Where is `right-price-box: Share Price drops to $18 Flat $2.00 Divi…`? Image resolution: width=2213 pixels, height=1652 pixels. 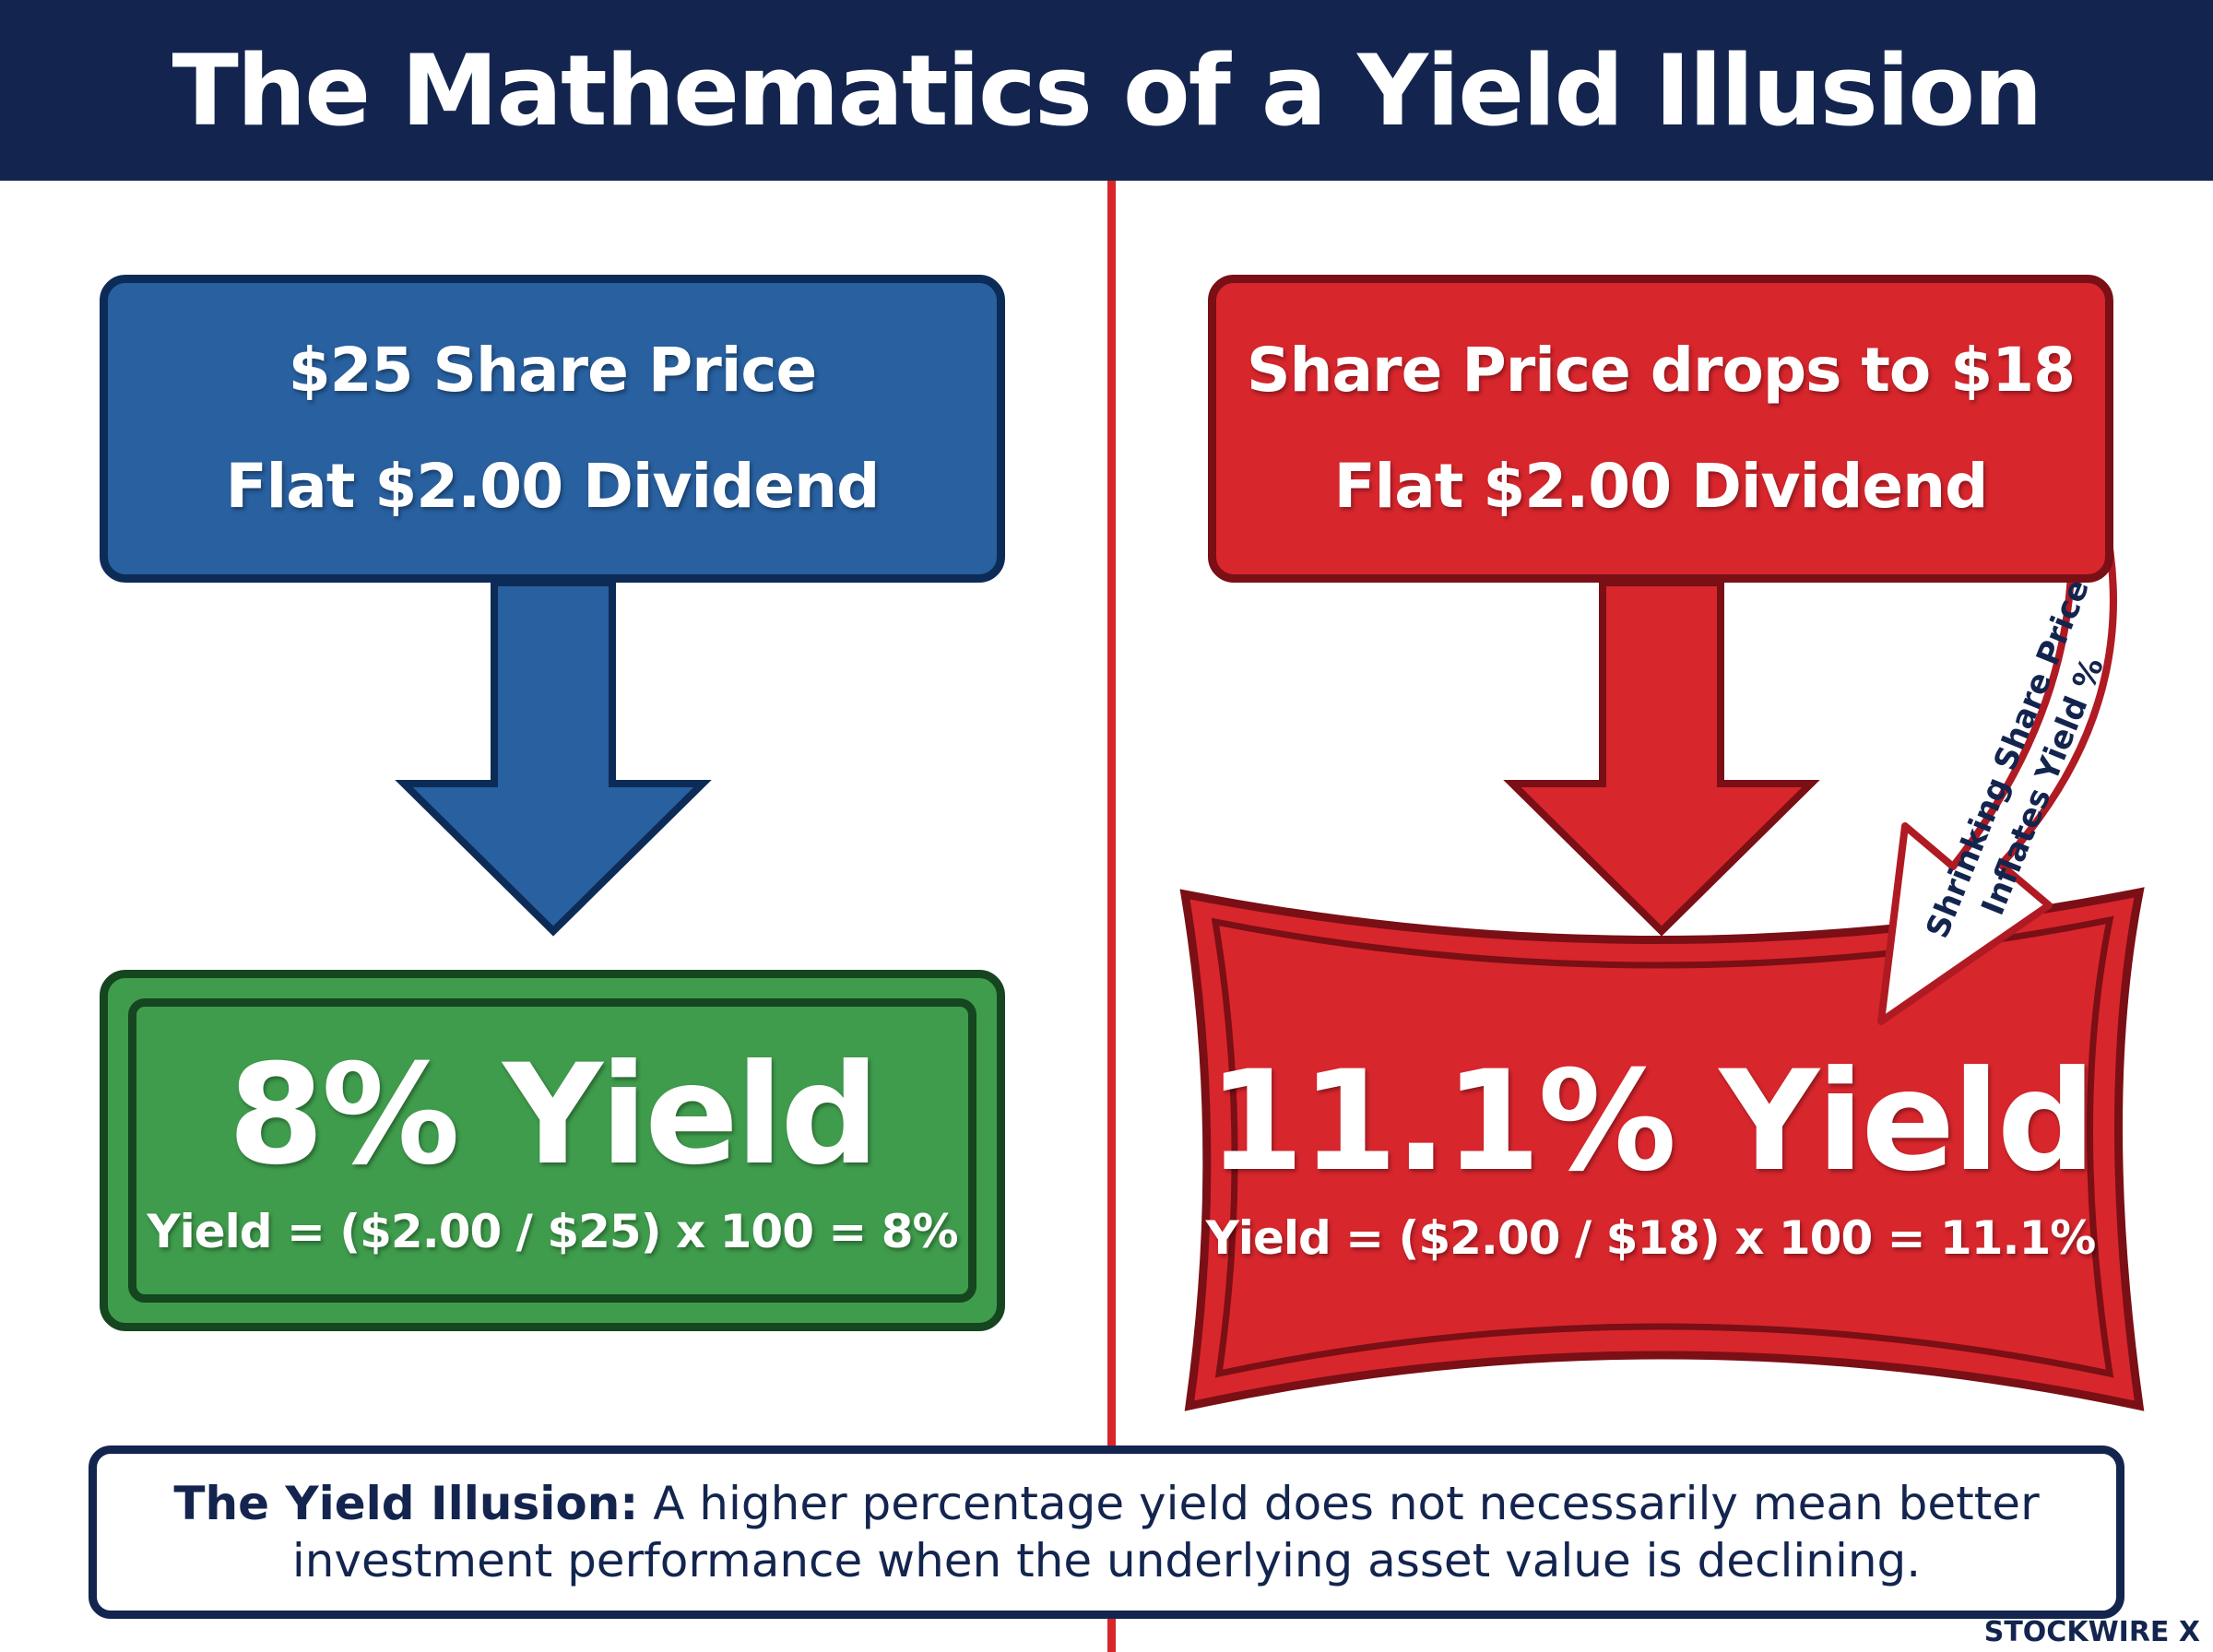
right-price-box: Share Price drops to $18 Flat $2.00 Divi… is located at coordinates (1660, 429).